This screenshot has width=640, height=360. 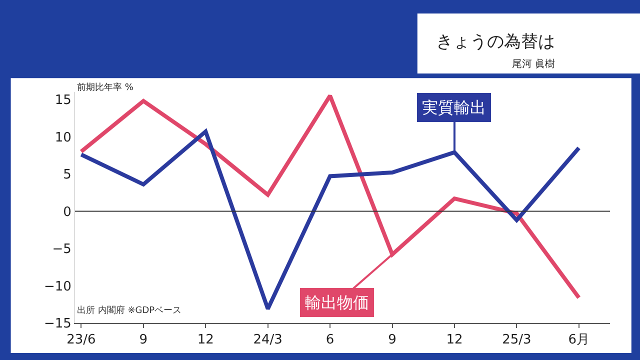 I want to click on y-tick-label: 0, so click(x=67, y=212).